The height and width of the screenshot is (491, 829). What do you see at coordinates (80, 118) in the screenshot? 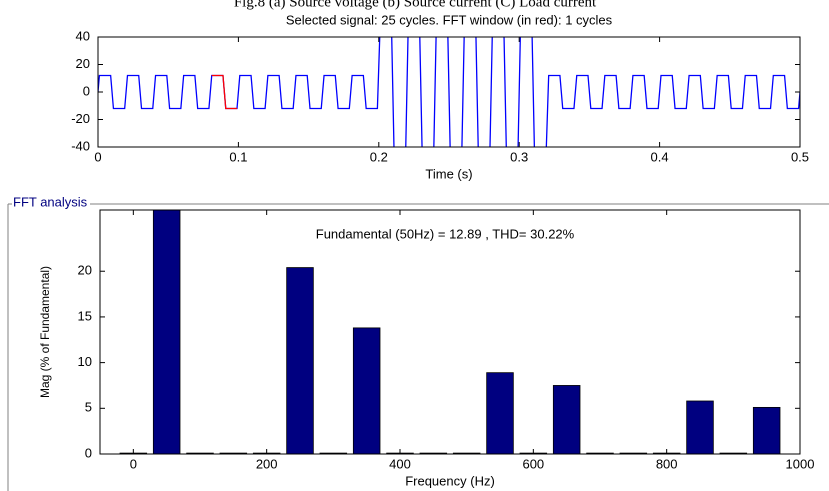
I see `y-tick-label: -20` at bounding box center [80, 118].